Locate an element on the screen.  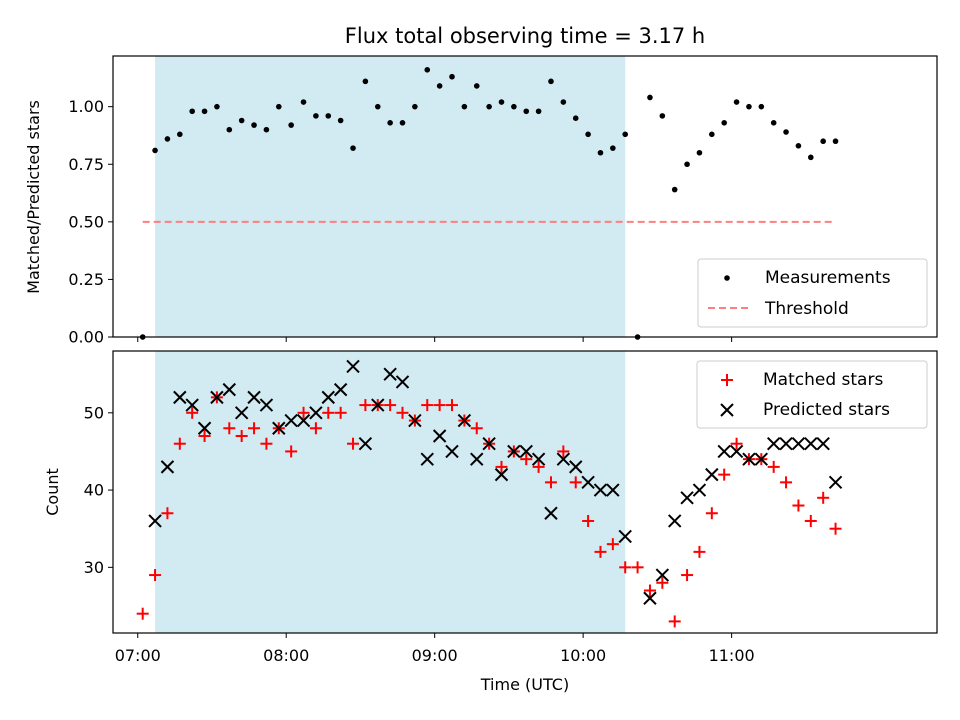
legend-marker-predicted-stars is located at coordinates (727, 410).